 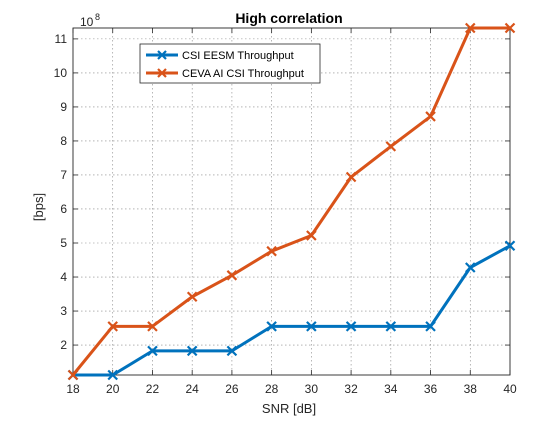 I want to click on y-tick-label: 5, so click(x=63, y=243).